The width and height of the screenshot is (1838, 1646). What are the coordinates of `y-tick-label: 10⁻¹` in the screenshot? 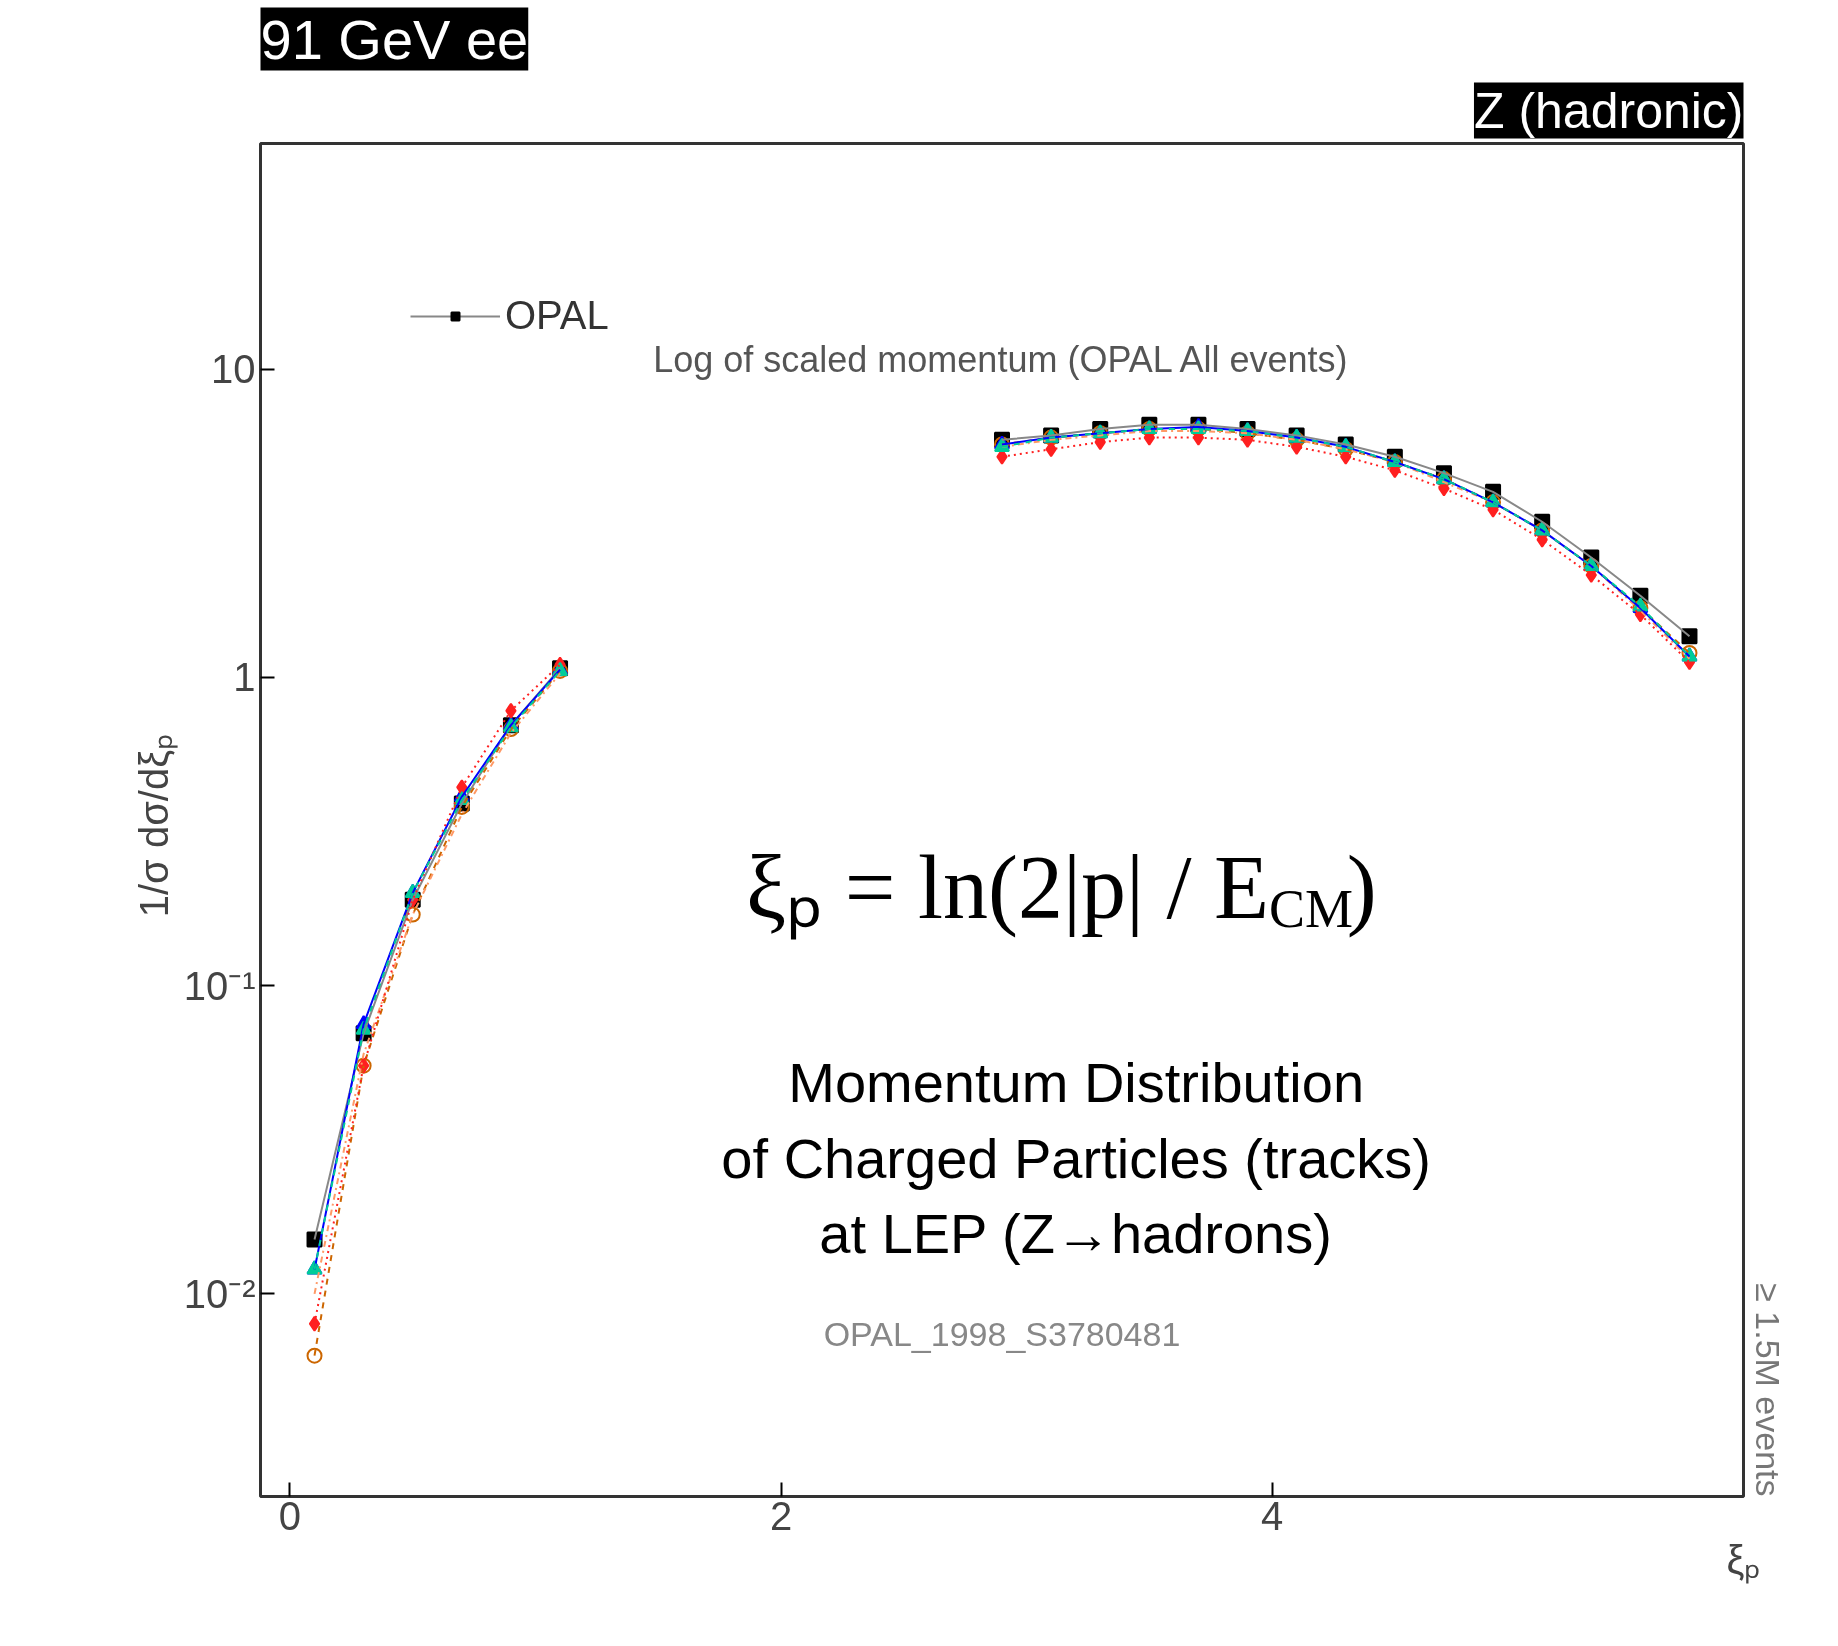 It's located at (219, 985).